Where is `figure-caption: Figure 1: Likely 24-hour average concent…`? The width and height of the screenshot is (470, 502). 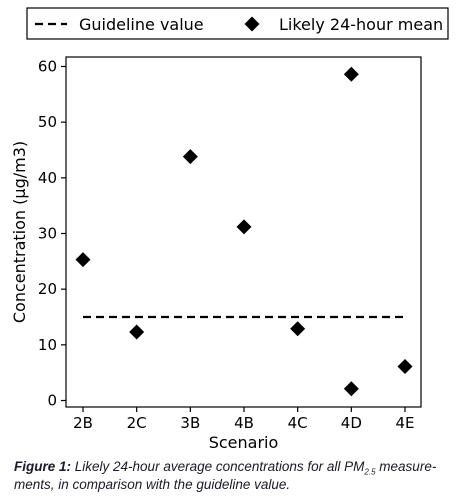 figure-caption: Figure 1: Likely 24-hour average concent… is located at coordinates (239, 476).